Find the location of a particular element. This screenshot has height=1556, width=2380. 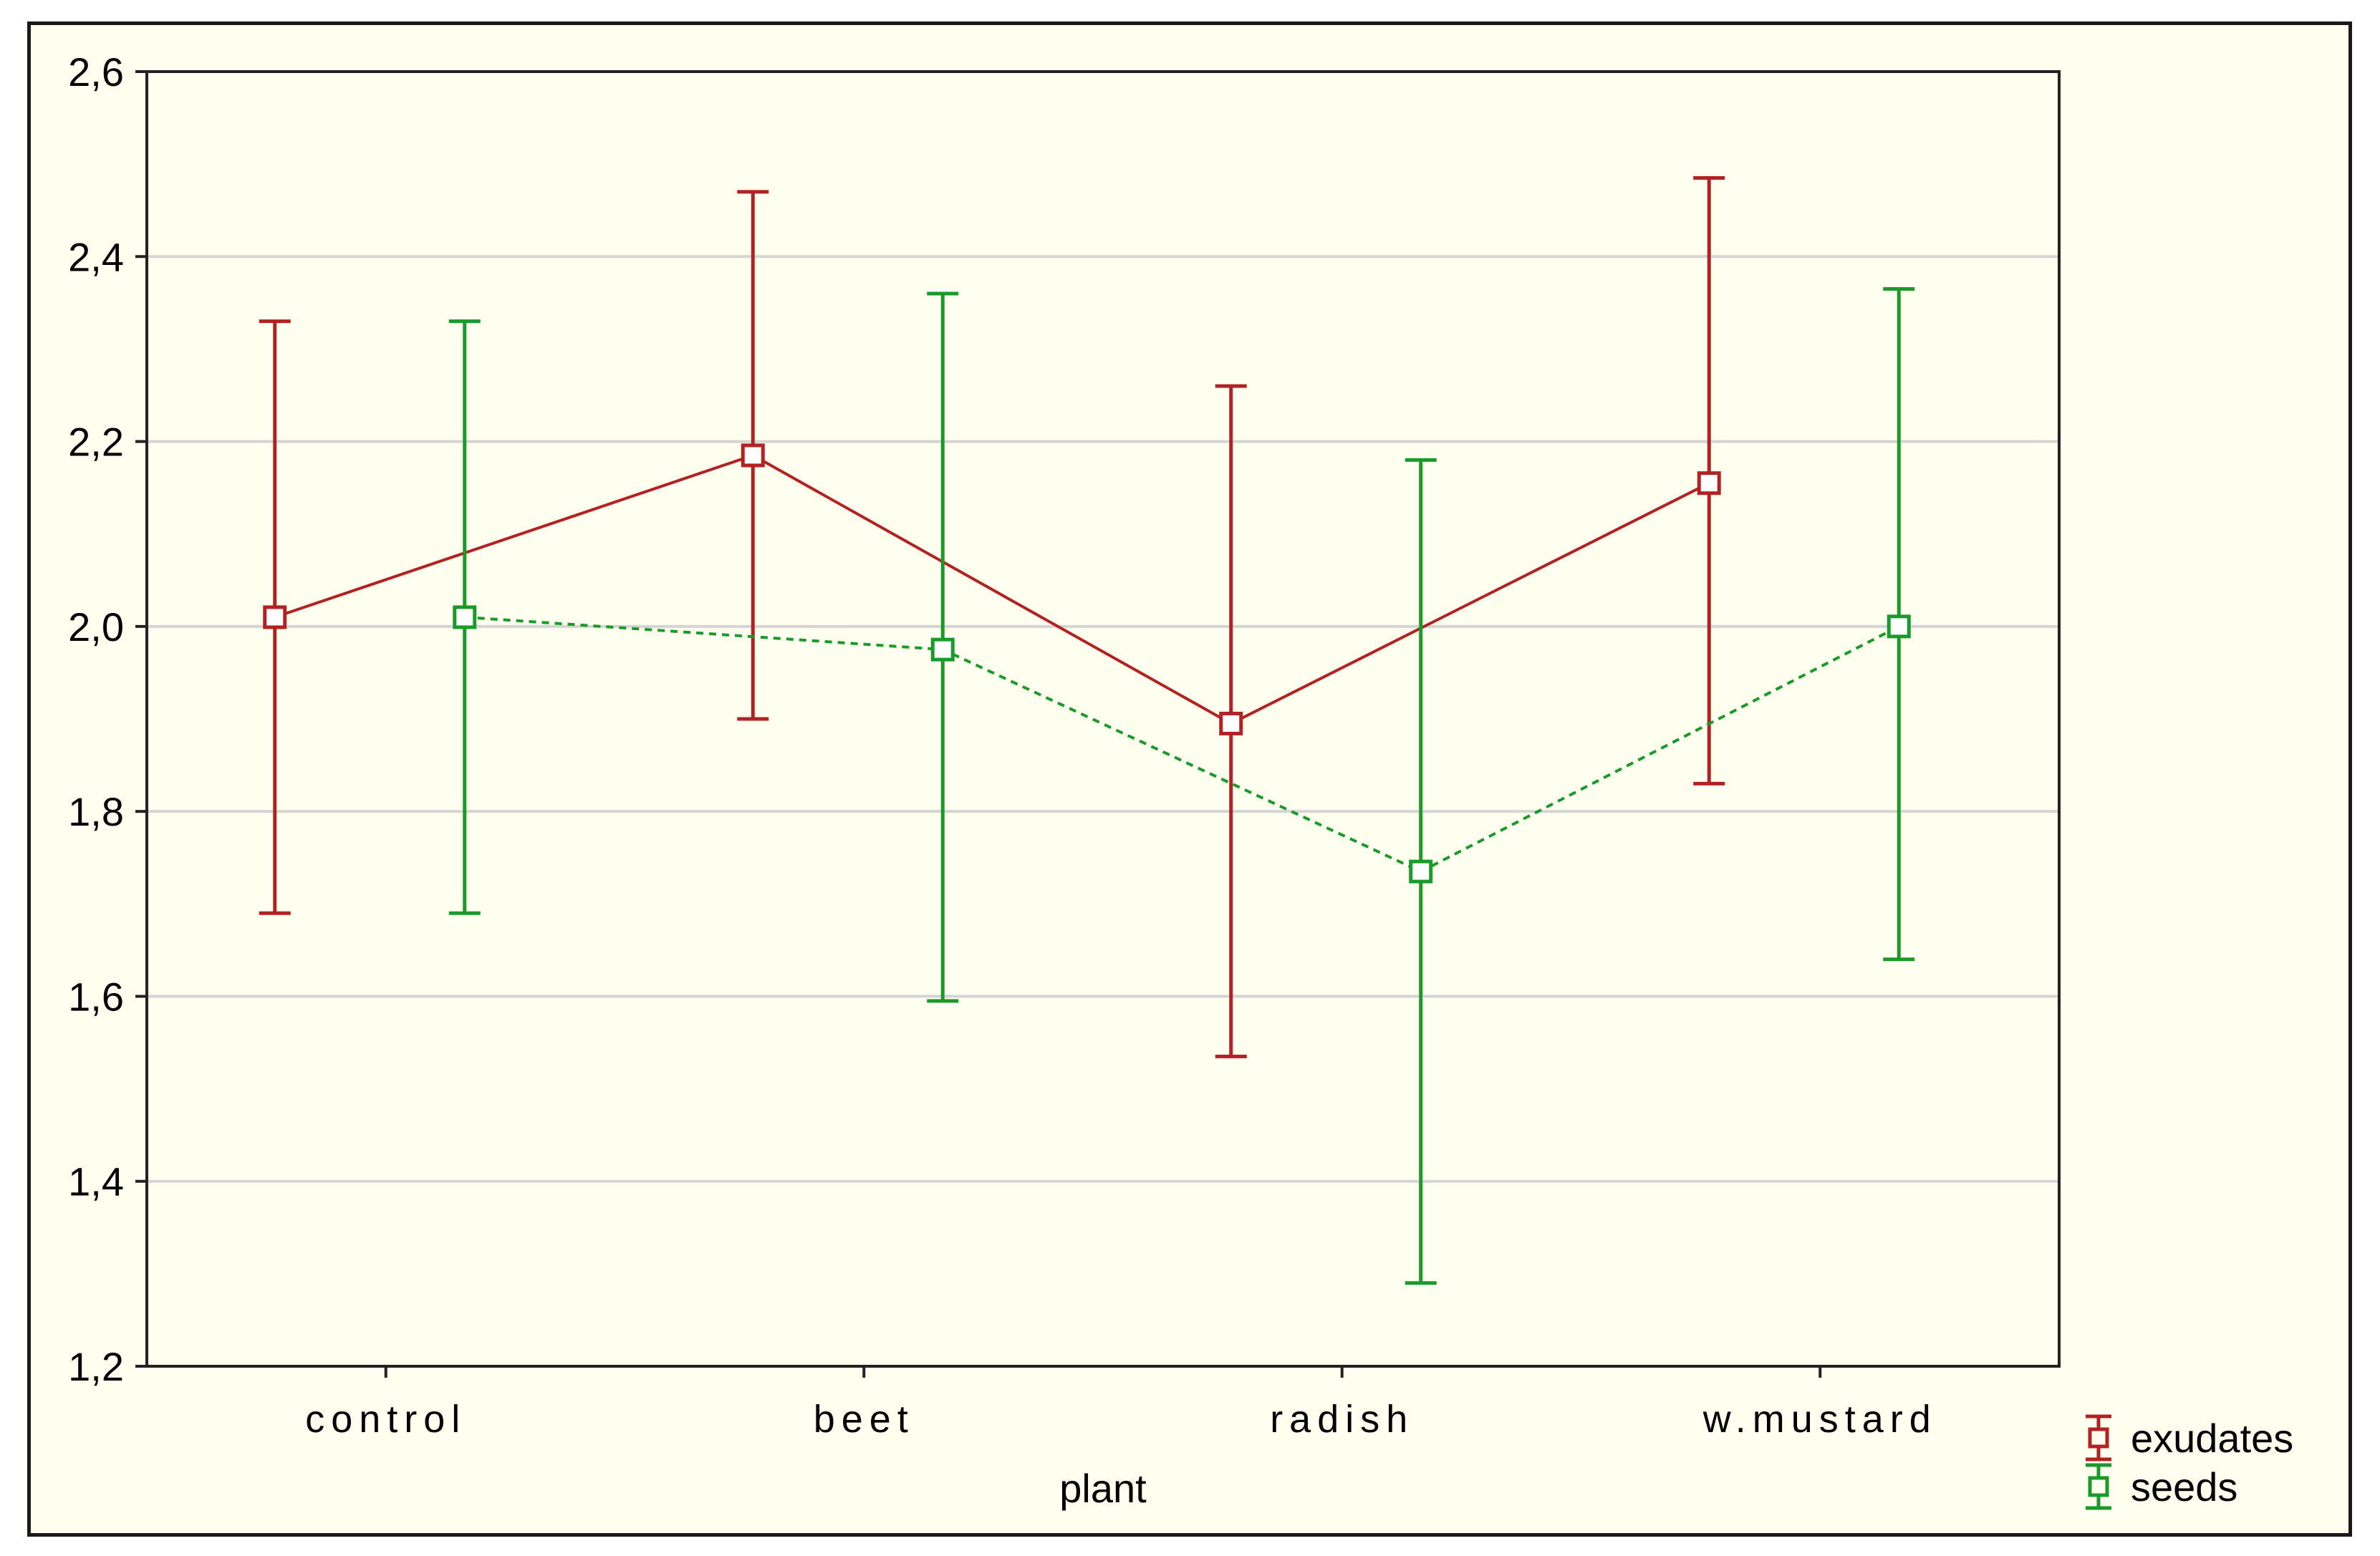

series-line-seeds is located at coordinates (1182, 744).